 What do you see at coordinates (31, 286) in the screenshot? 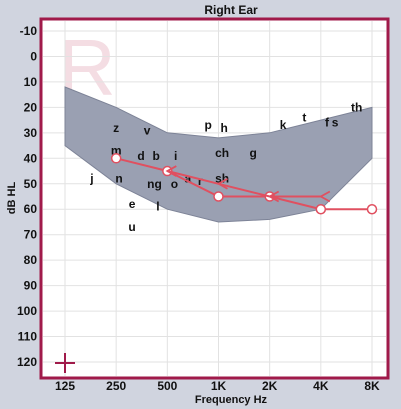
I see `y-tick-label: 90` at bounding box center [31, 286].